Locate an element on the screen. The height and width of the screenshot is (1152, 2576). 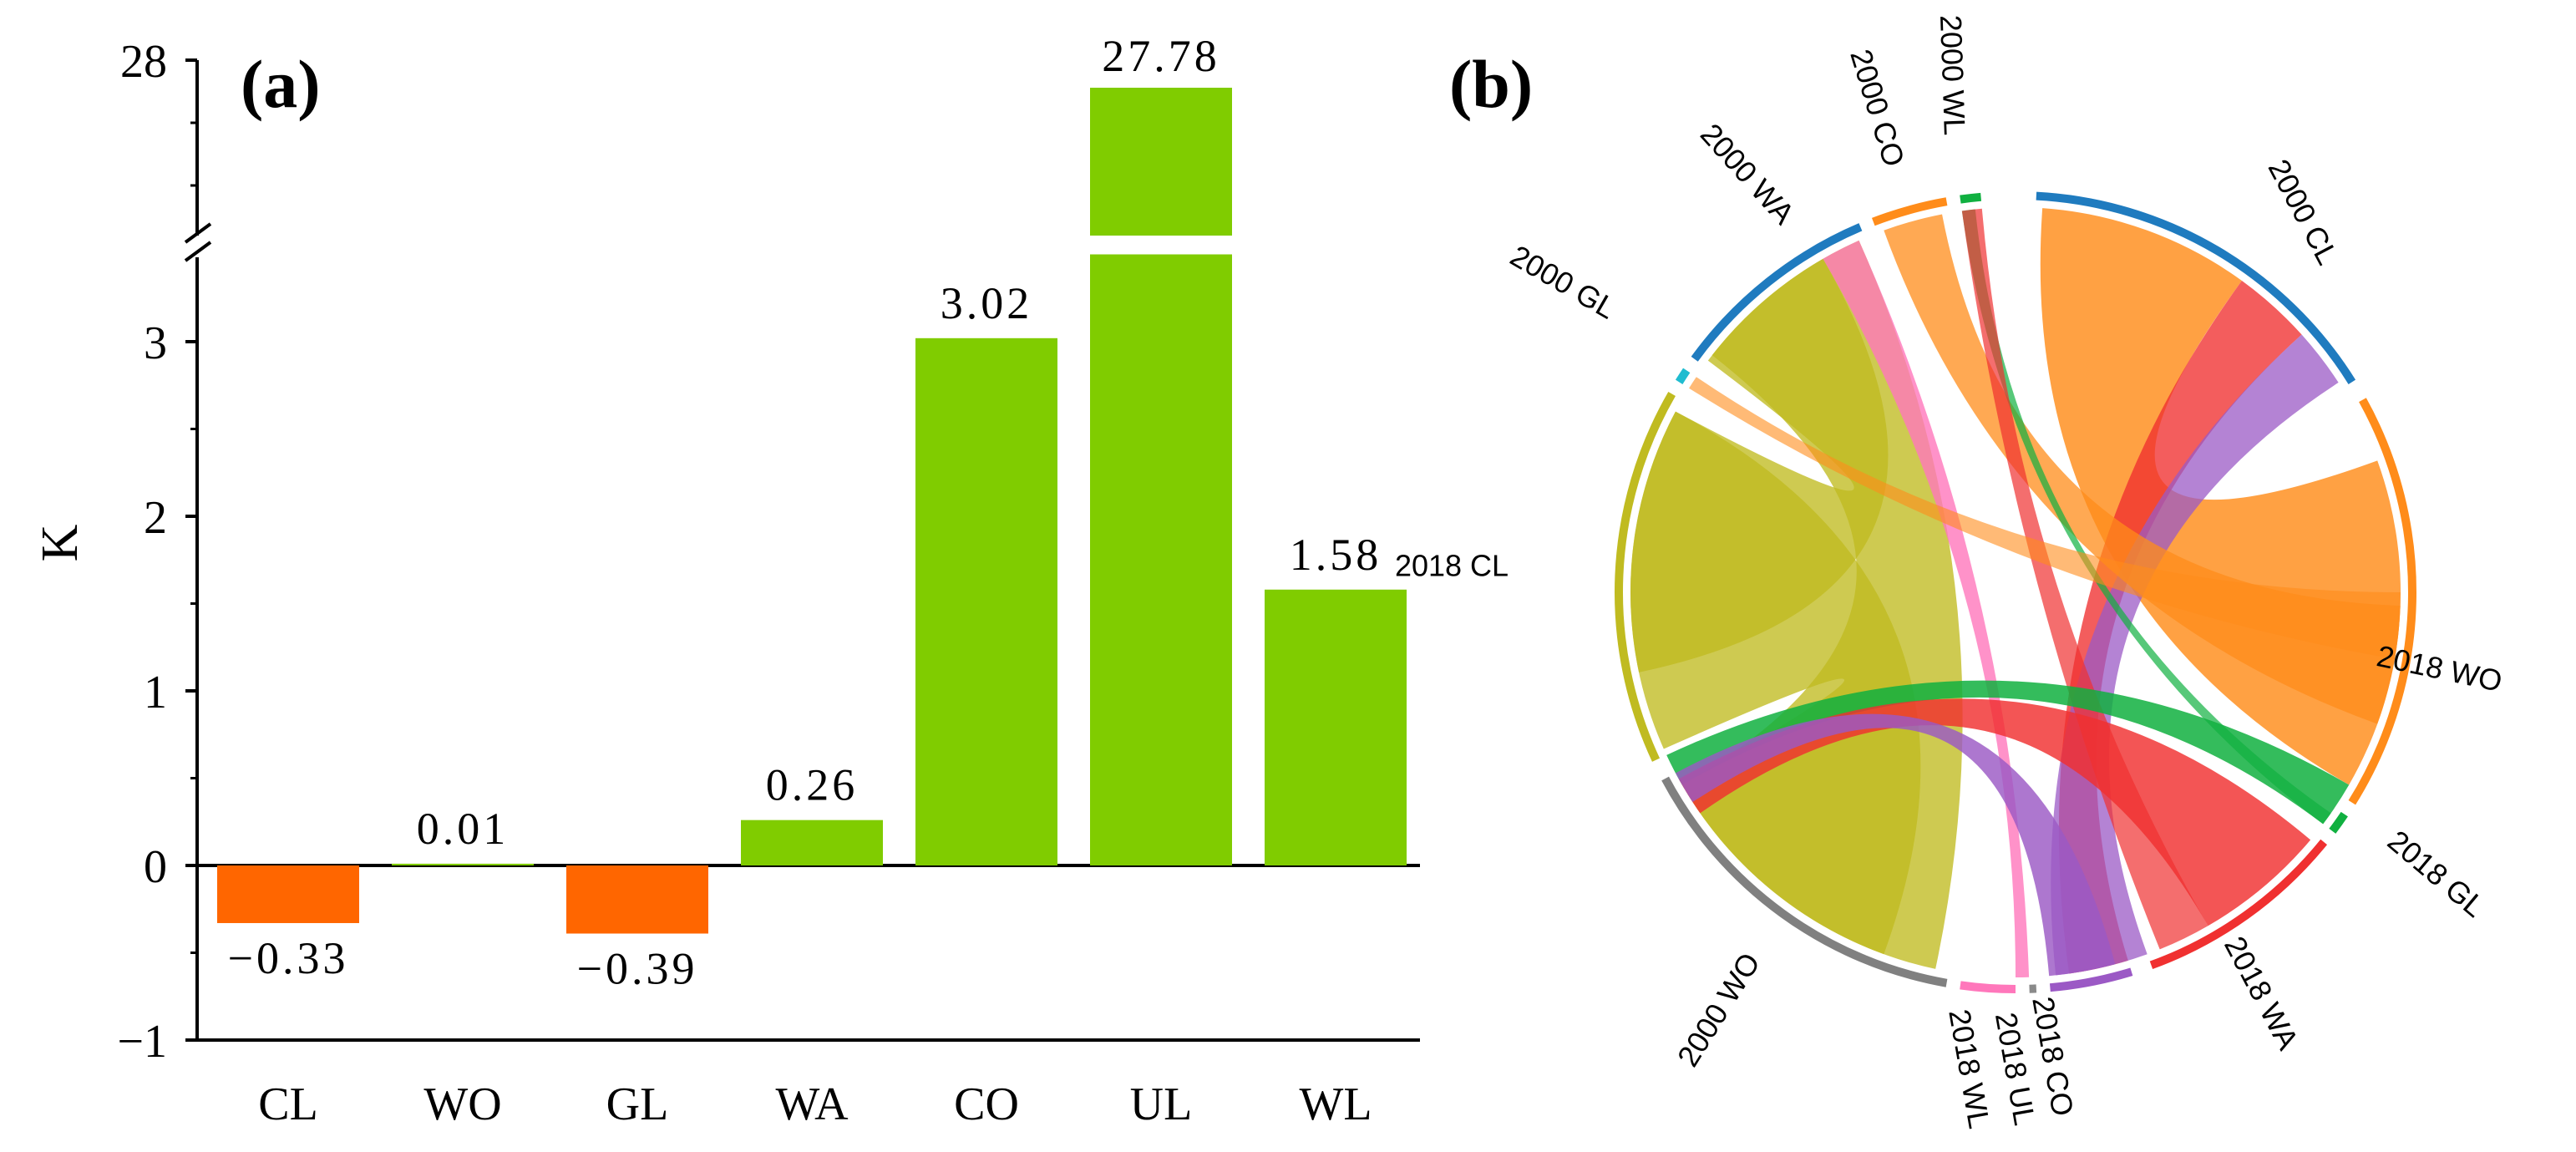
sector-label: 2018 WA is located at coordinates (2261, 993).